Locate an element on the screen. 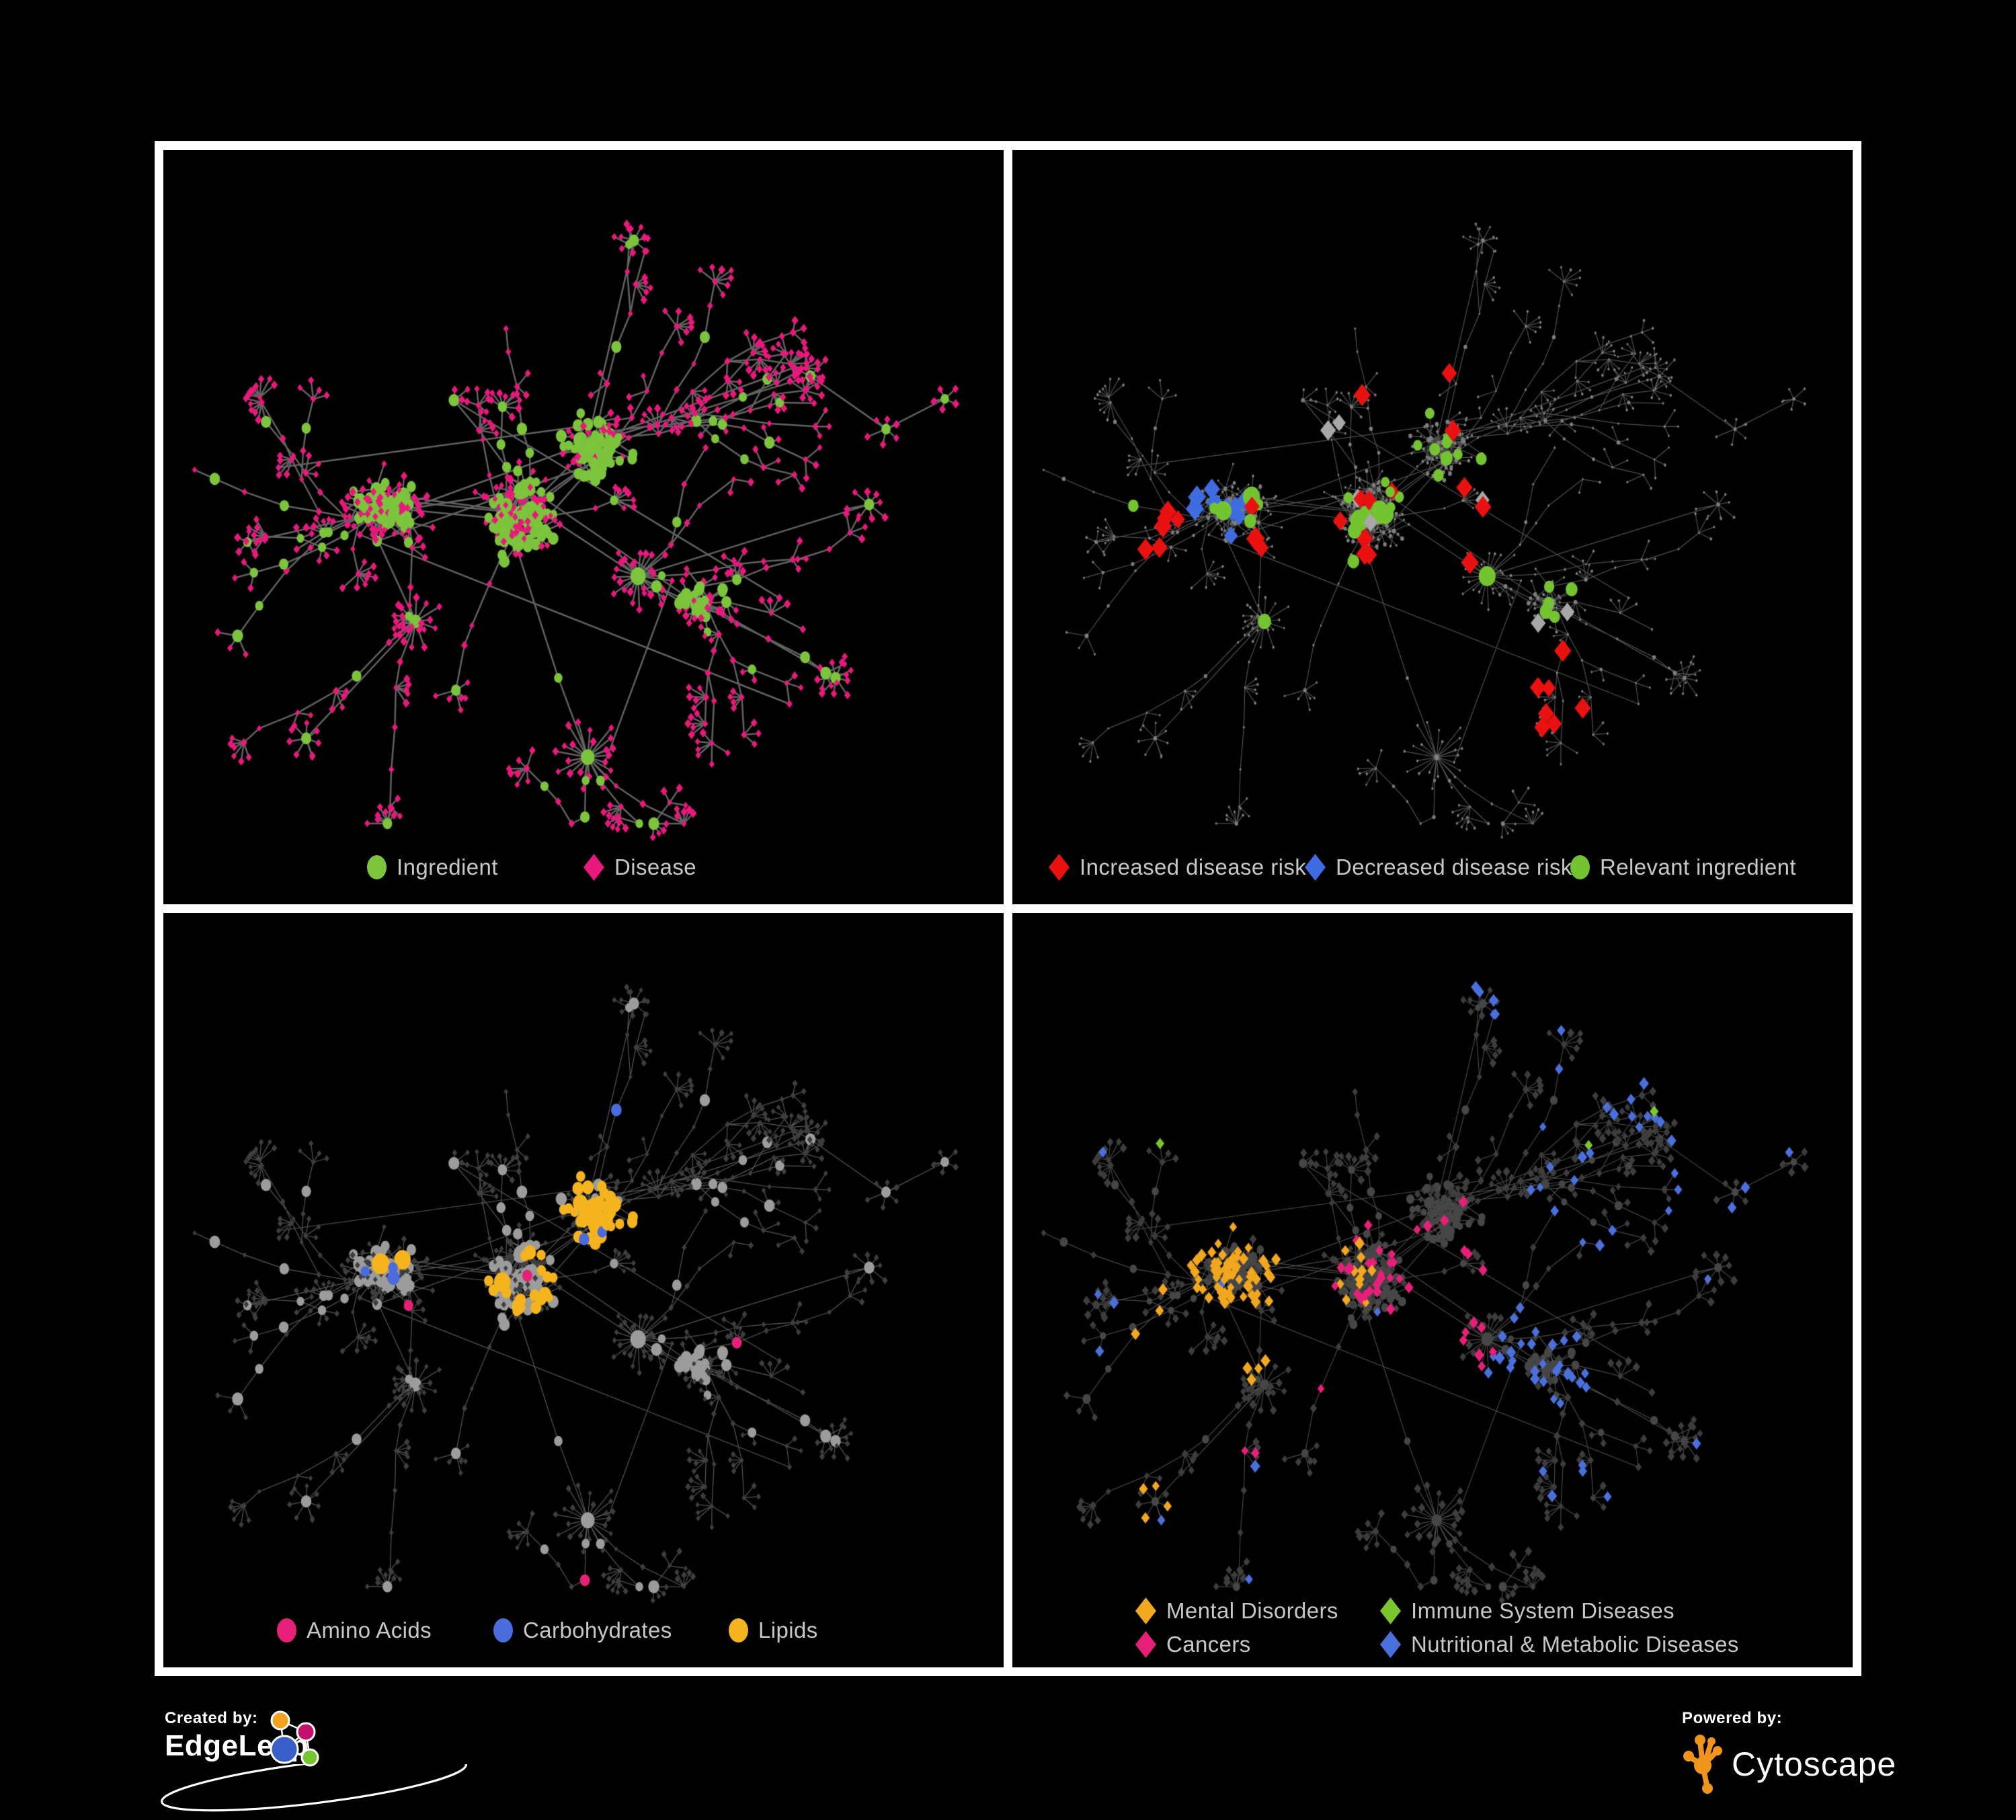  cytoscape-credit: Powered by: Cytoscape is located at coordinates (1823, 1751).